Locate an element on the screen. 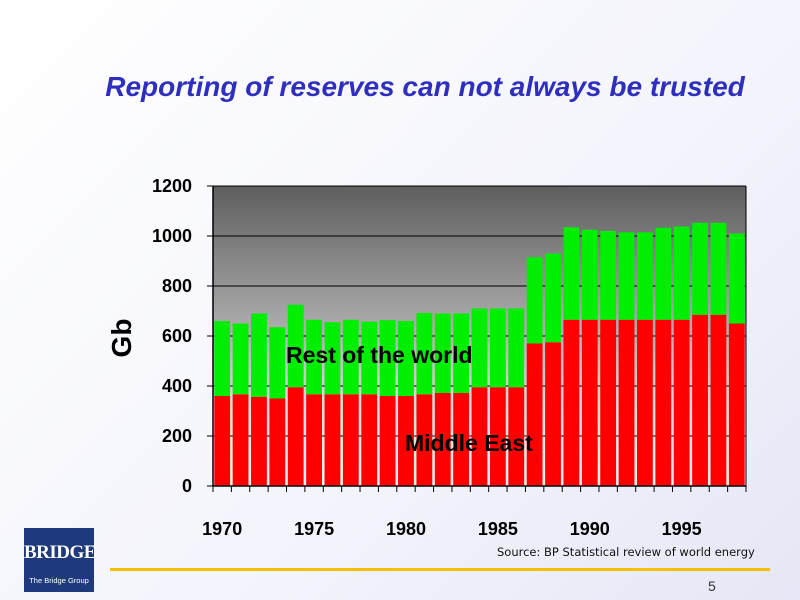 Image resolution: width=800 pixels, height=600 pixels. logo-subtitle: The Bridge Group is located at coordinates (59, 580).